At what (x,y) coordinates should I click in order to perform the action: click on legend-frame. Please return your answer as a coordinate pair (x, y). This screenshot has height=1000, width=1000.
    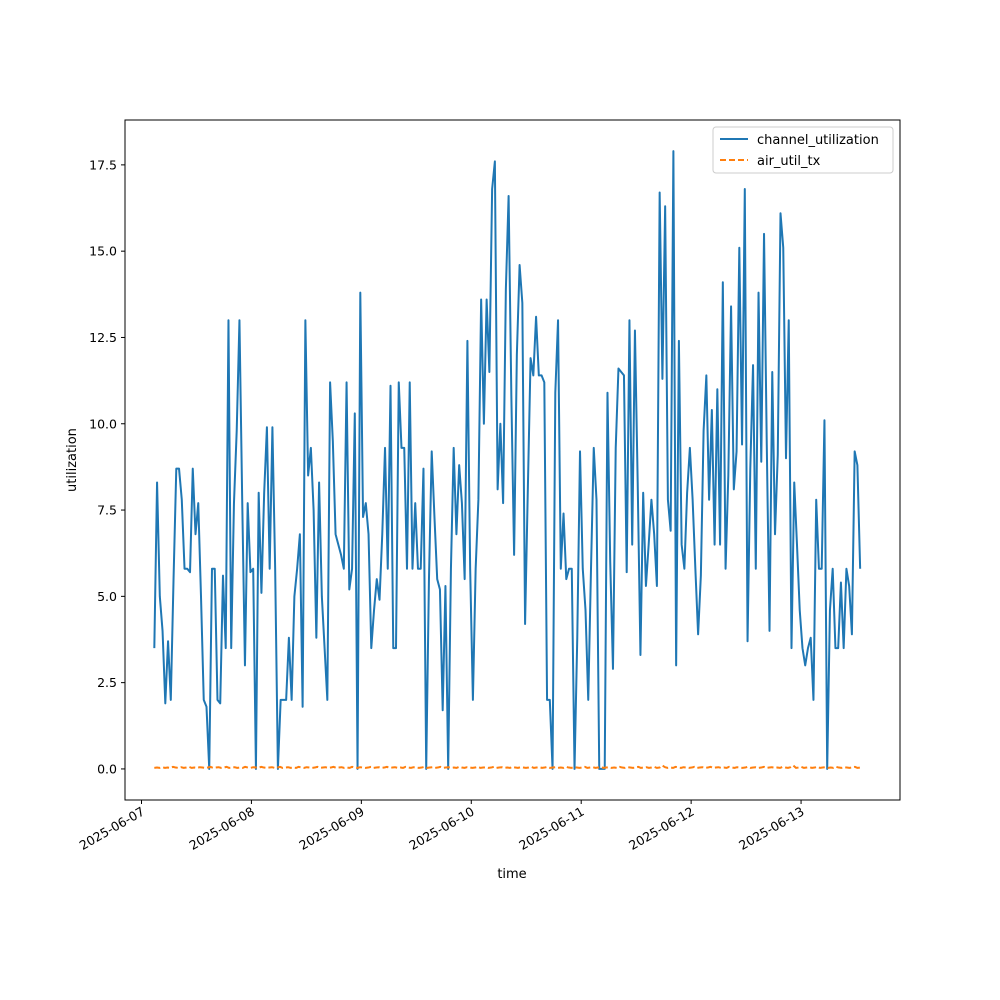
    Looking at the image, I should click on (803, 150).